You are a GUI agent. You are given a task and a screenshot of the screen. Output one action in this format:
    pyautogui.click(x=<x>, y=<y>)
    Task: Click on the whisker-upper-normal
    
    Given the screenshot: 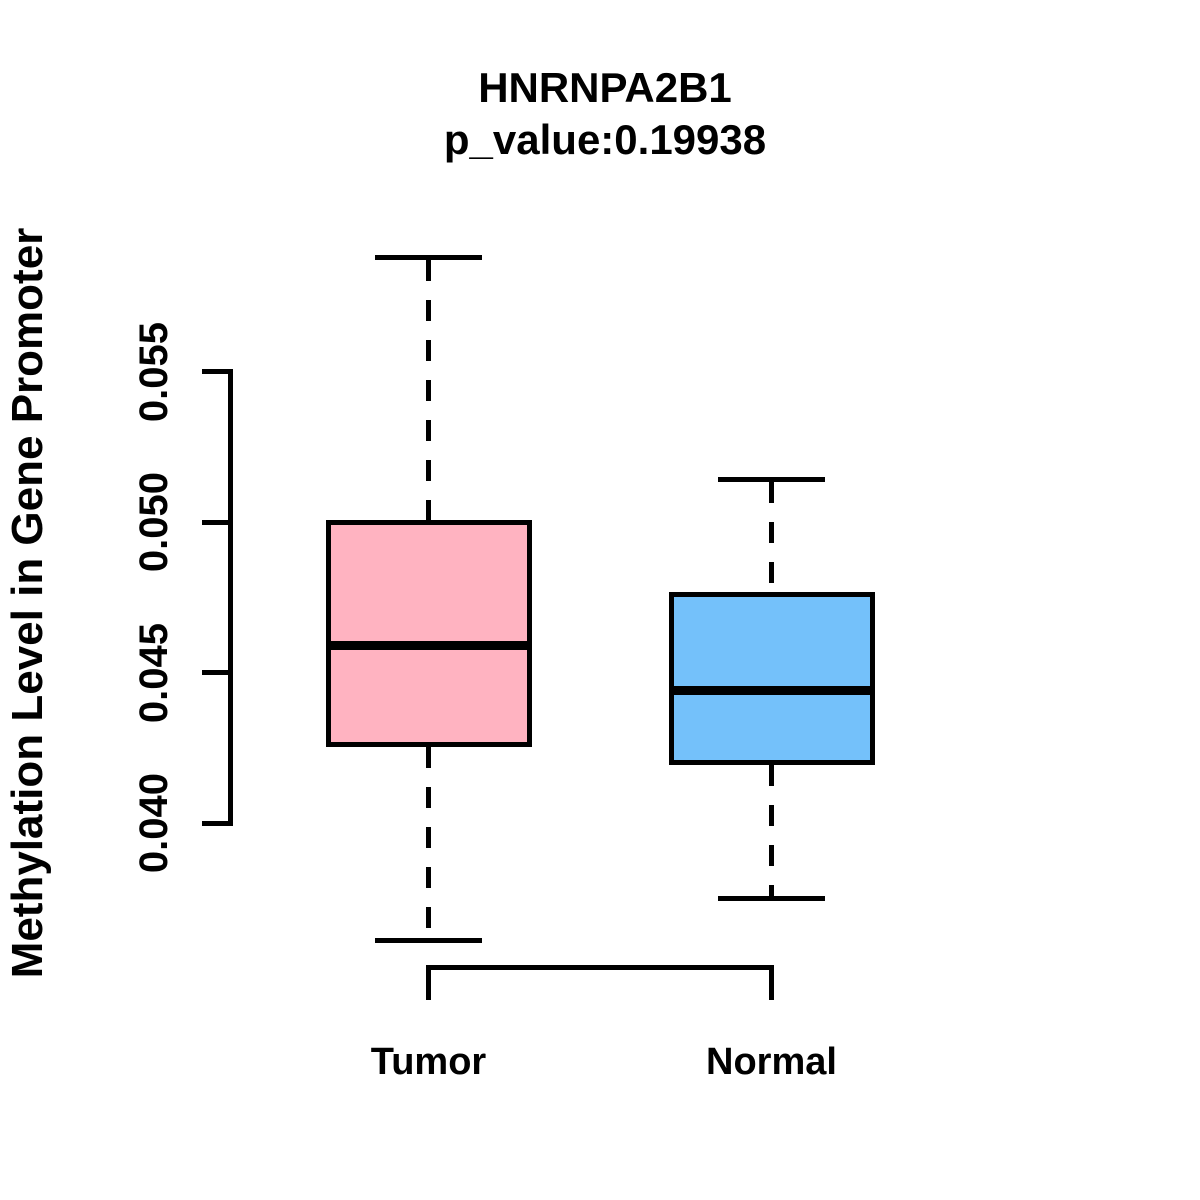 What is the action you would take?
    pyautogui.click(x=771, y=538)
    